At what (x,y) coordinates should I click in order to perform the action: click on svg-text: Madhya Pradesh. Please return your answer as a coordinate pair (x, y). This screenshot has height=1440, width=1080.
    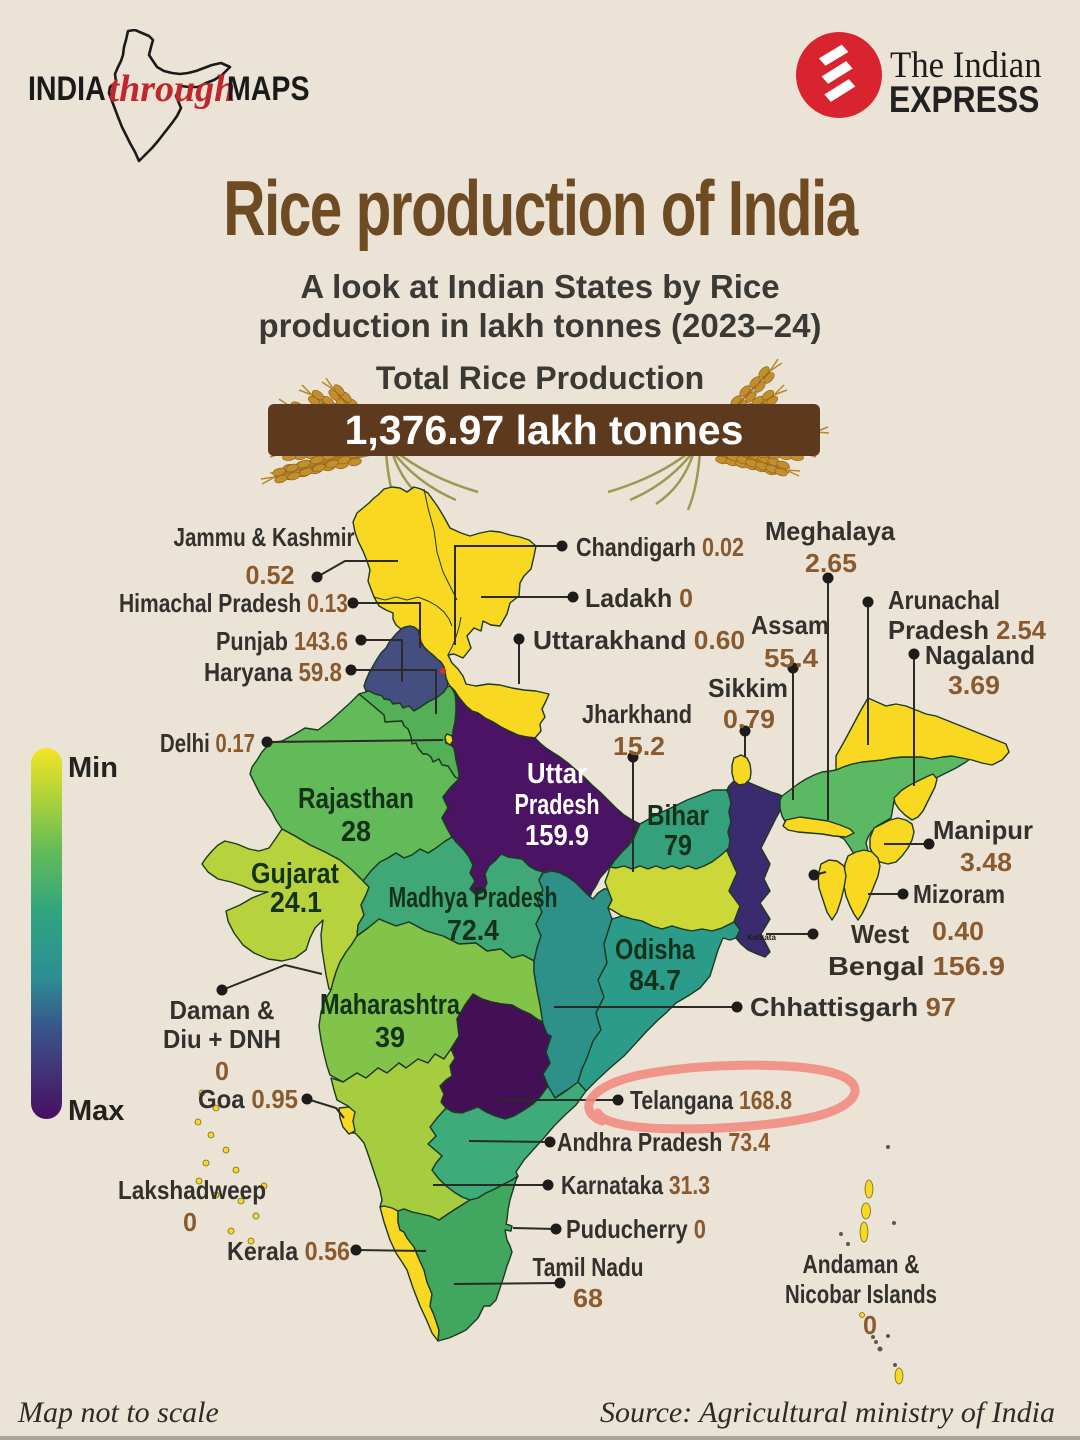
    Looking at the image, I should click on (473, 898).